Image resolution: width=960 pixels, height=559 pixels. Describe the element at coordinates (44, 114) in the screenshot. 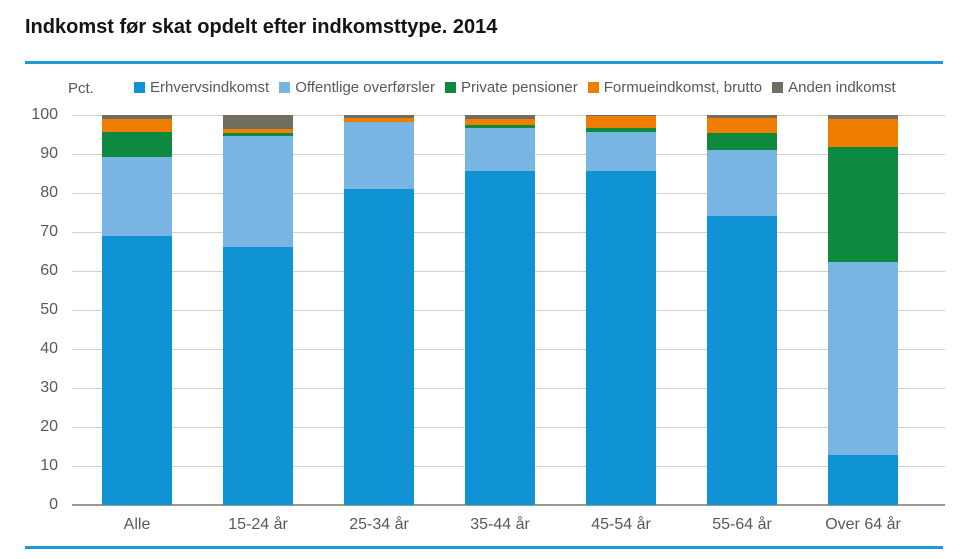

I see `y-tick-label-100: 100` at that location.